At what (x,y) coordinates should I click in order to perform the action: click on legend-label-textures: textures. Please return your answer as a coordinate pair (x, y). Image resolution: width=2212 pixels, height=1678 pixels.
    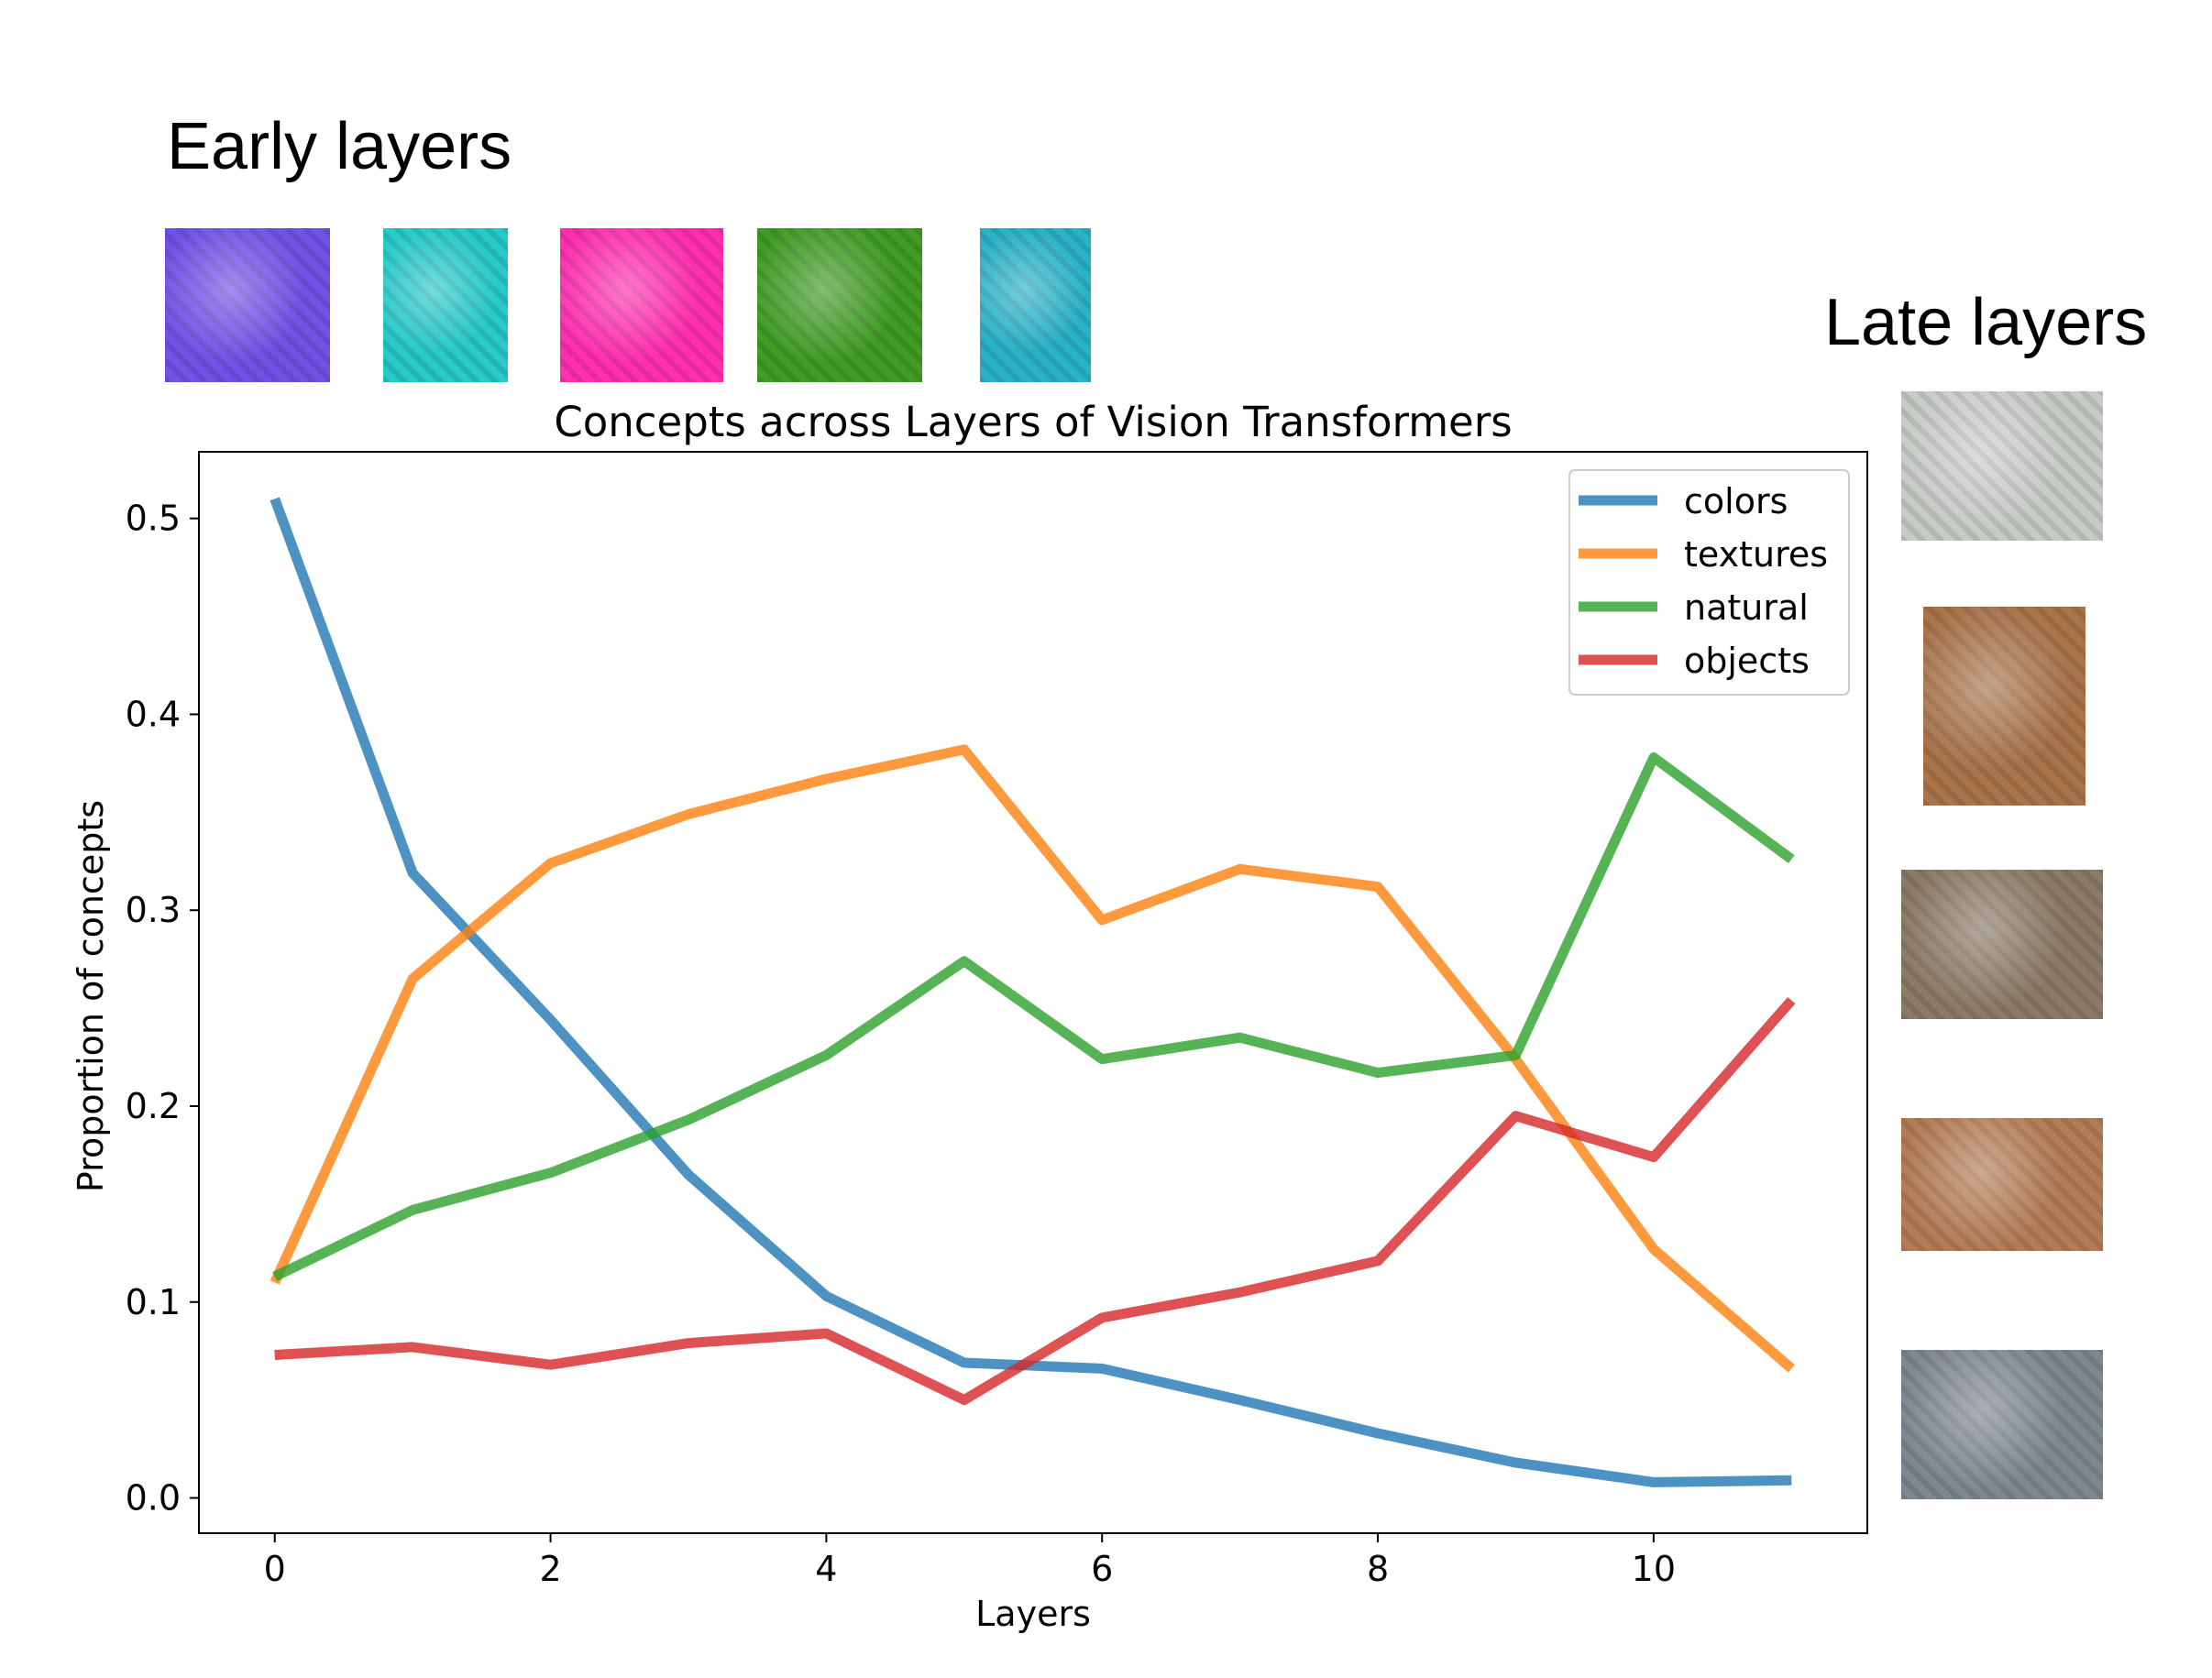
    Looking at the image, I should click on (1756, 554).